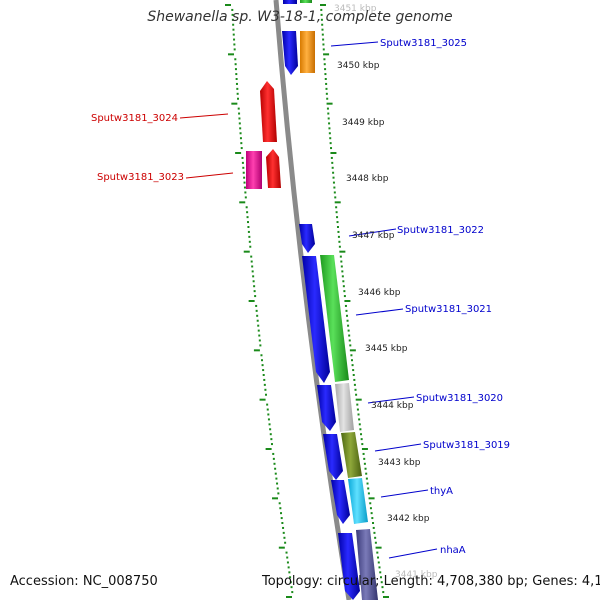 This screenshot has height=600, width=600. Describe the element at coordinates (358, 66) in the screenshot. I see `kbp-label: 3450 kbp` at that location.